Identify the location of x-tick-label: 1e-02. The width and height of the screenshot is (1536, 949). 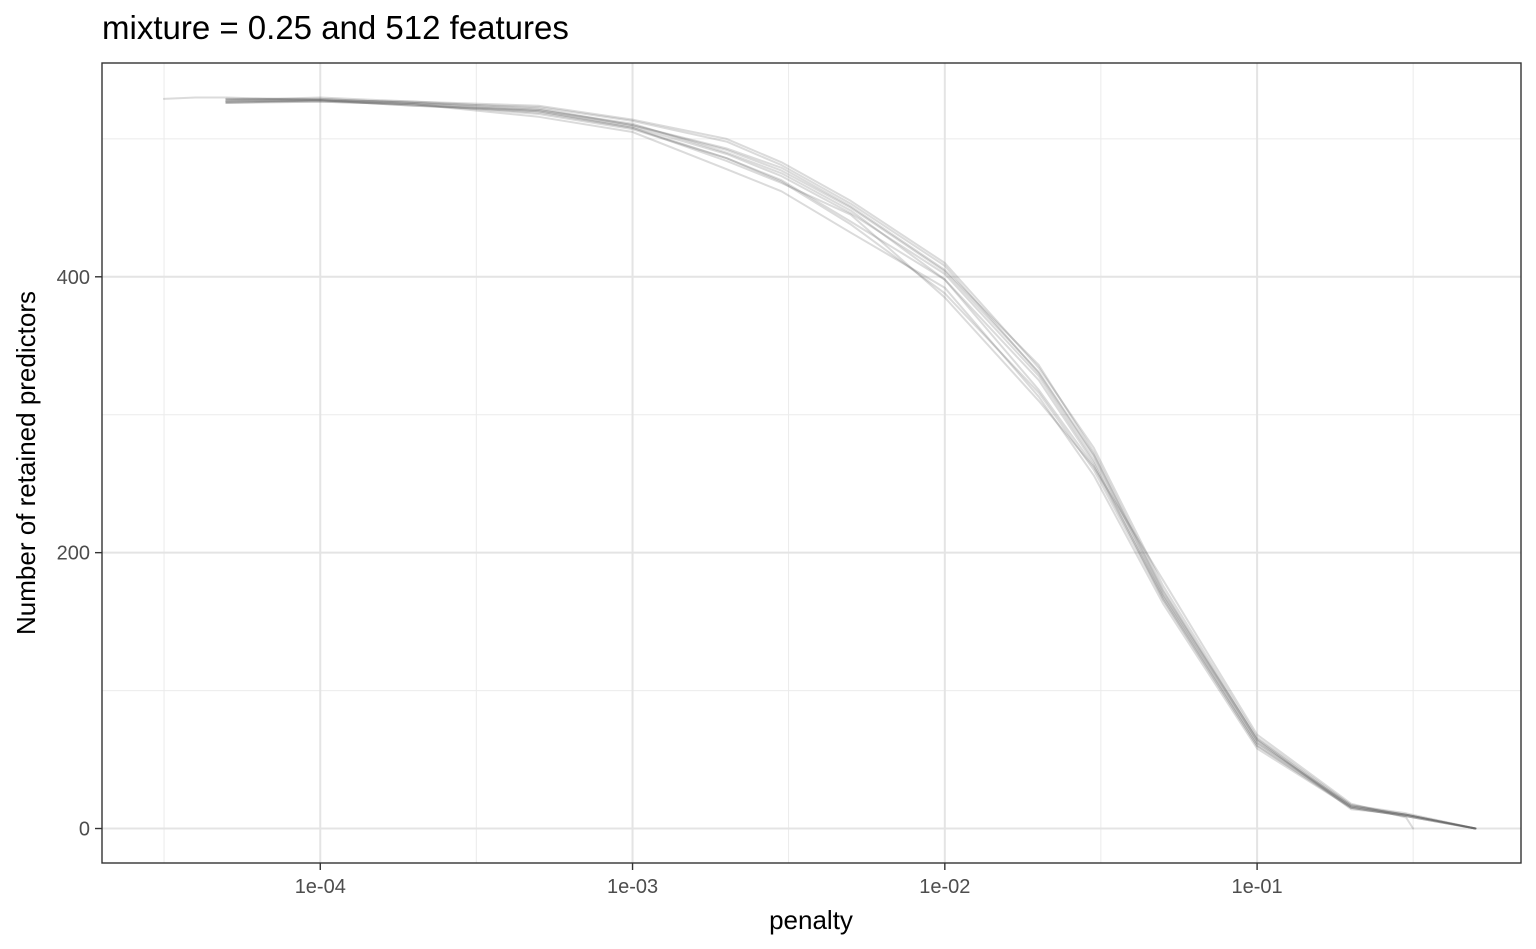
(944, 887).